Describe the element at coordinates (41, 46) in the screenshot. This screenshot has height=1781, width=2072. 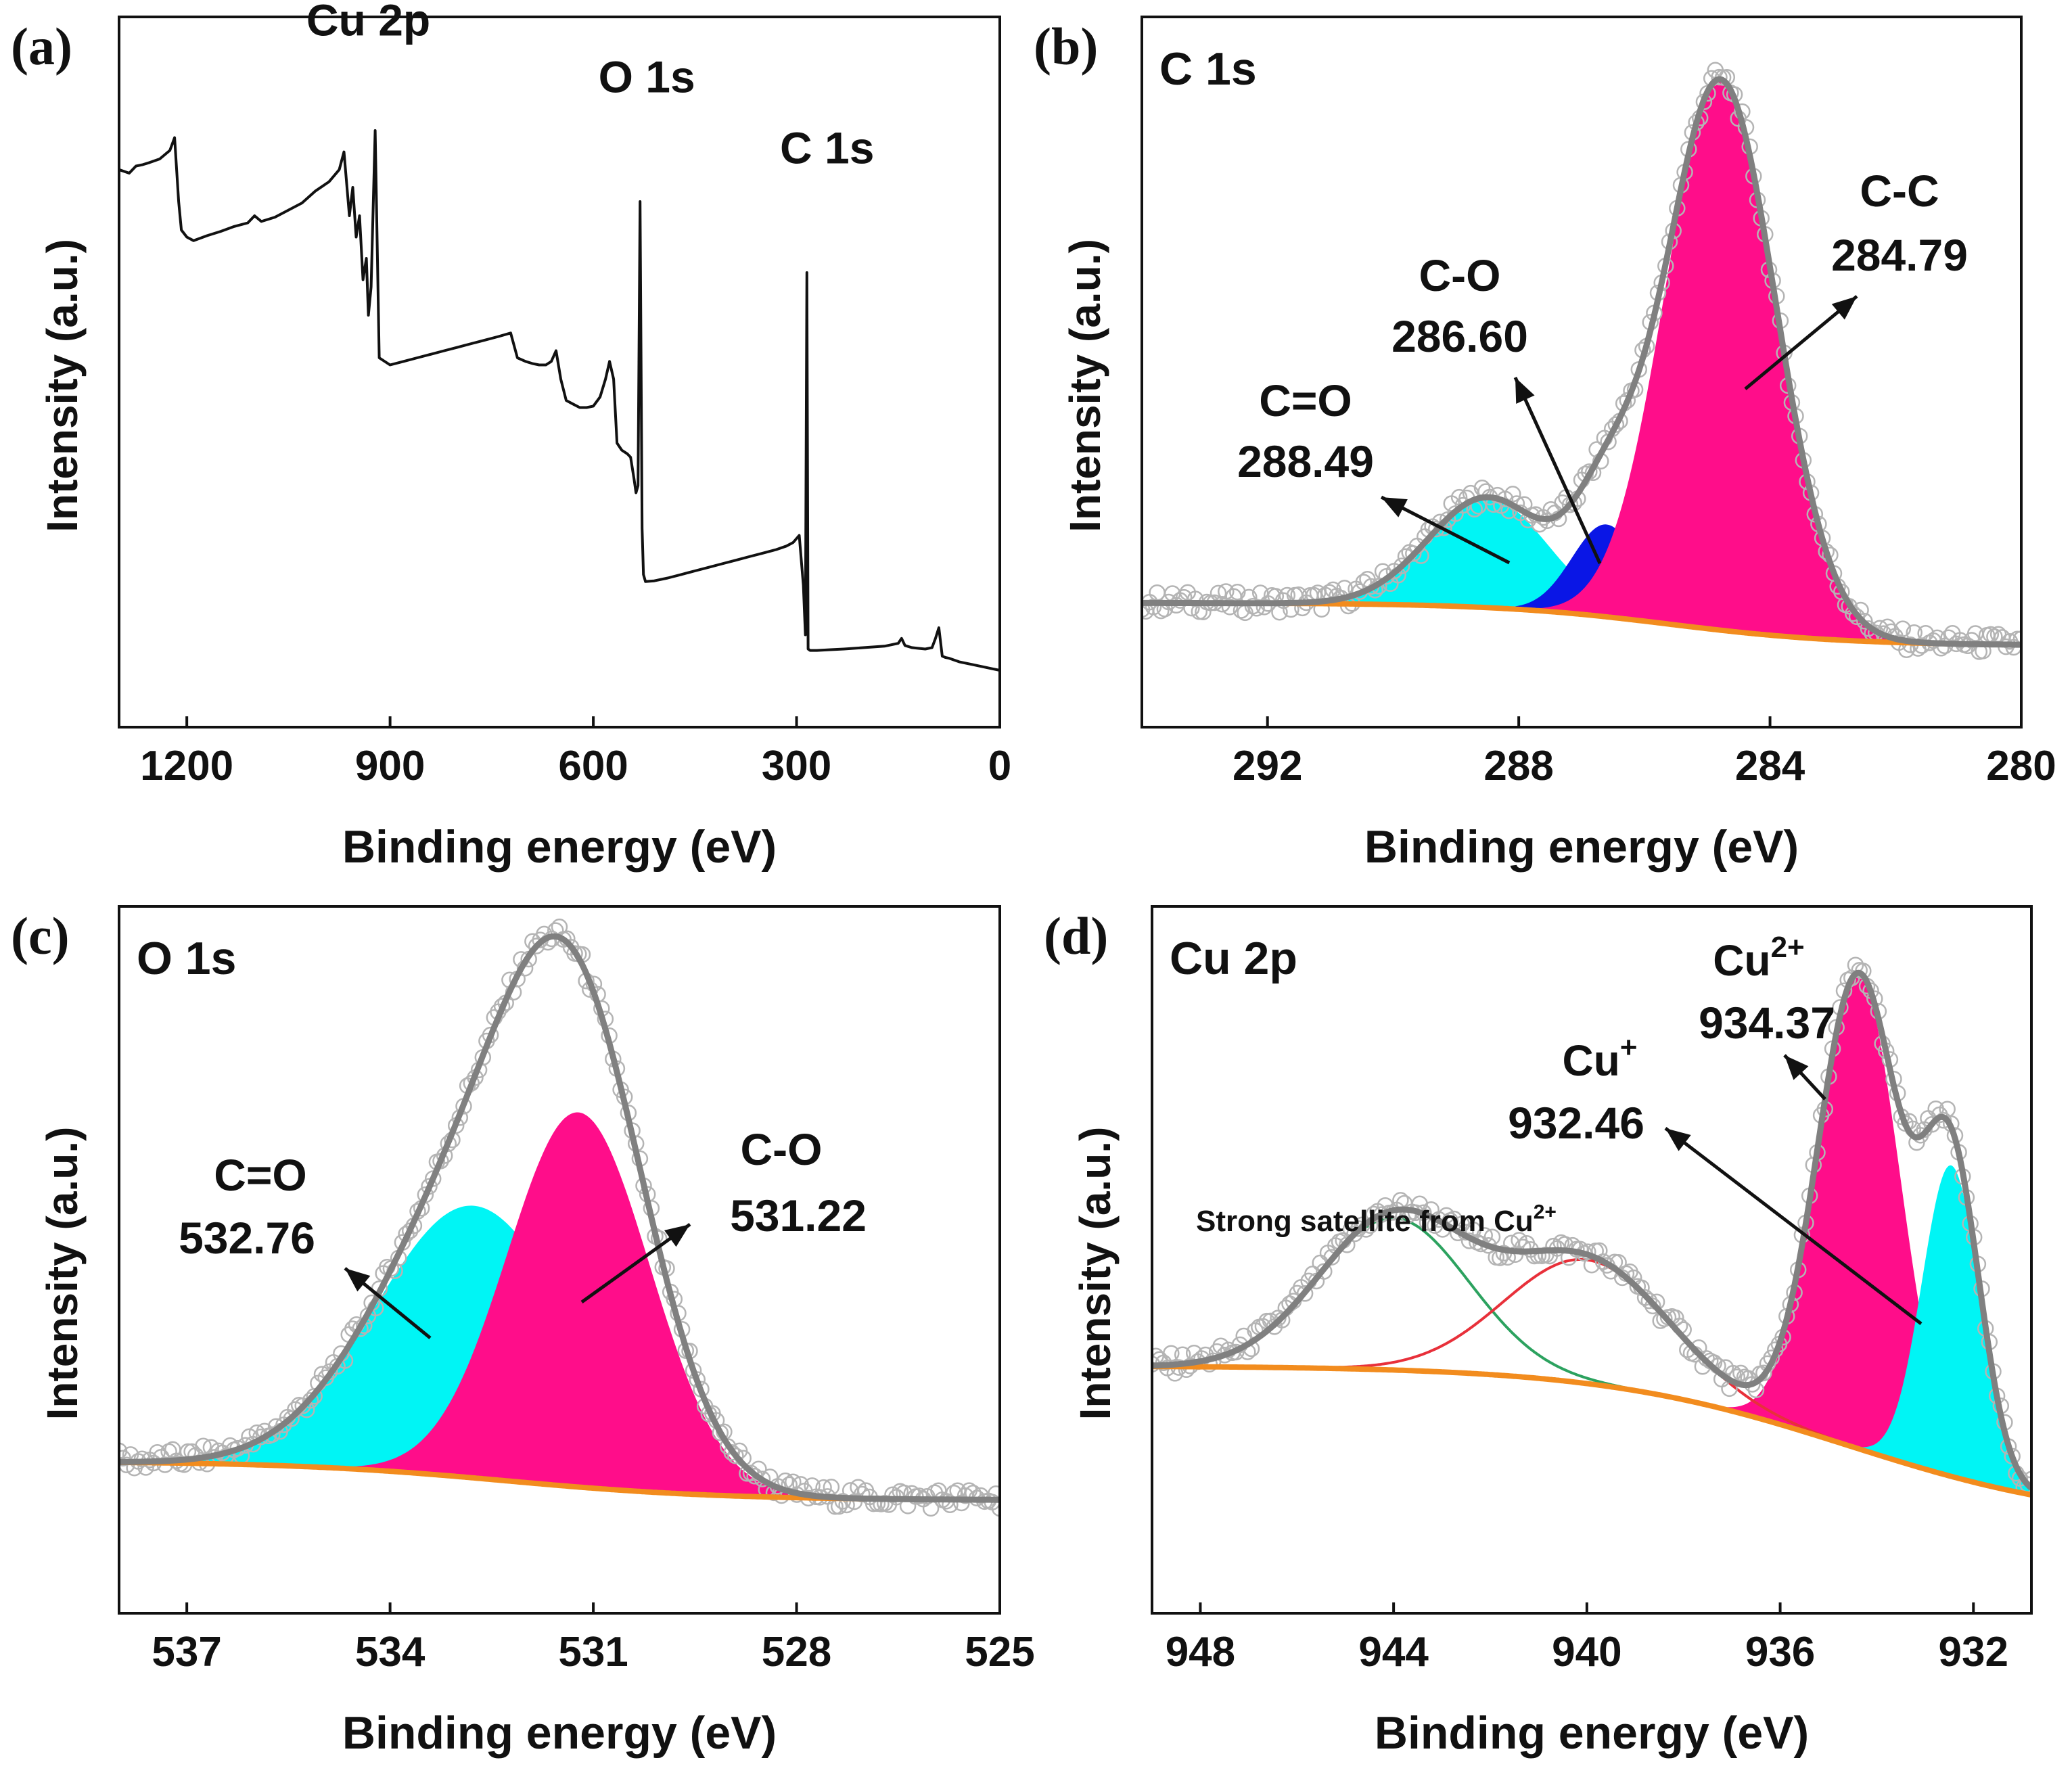
I see `panel-label: (a)` at that location.